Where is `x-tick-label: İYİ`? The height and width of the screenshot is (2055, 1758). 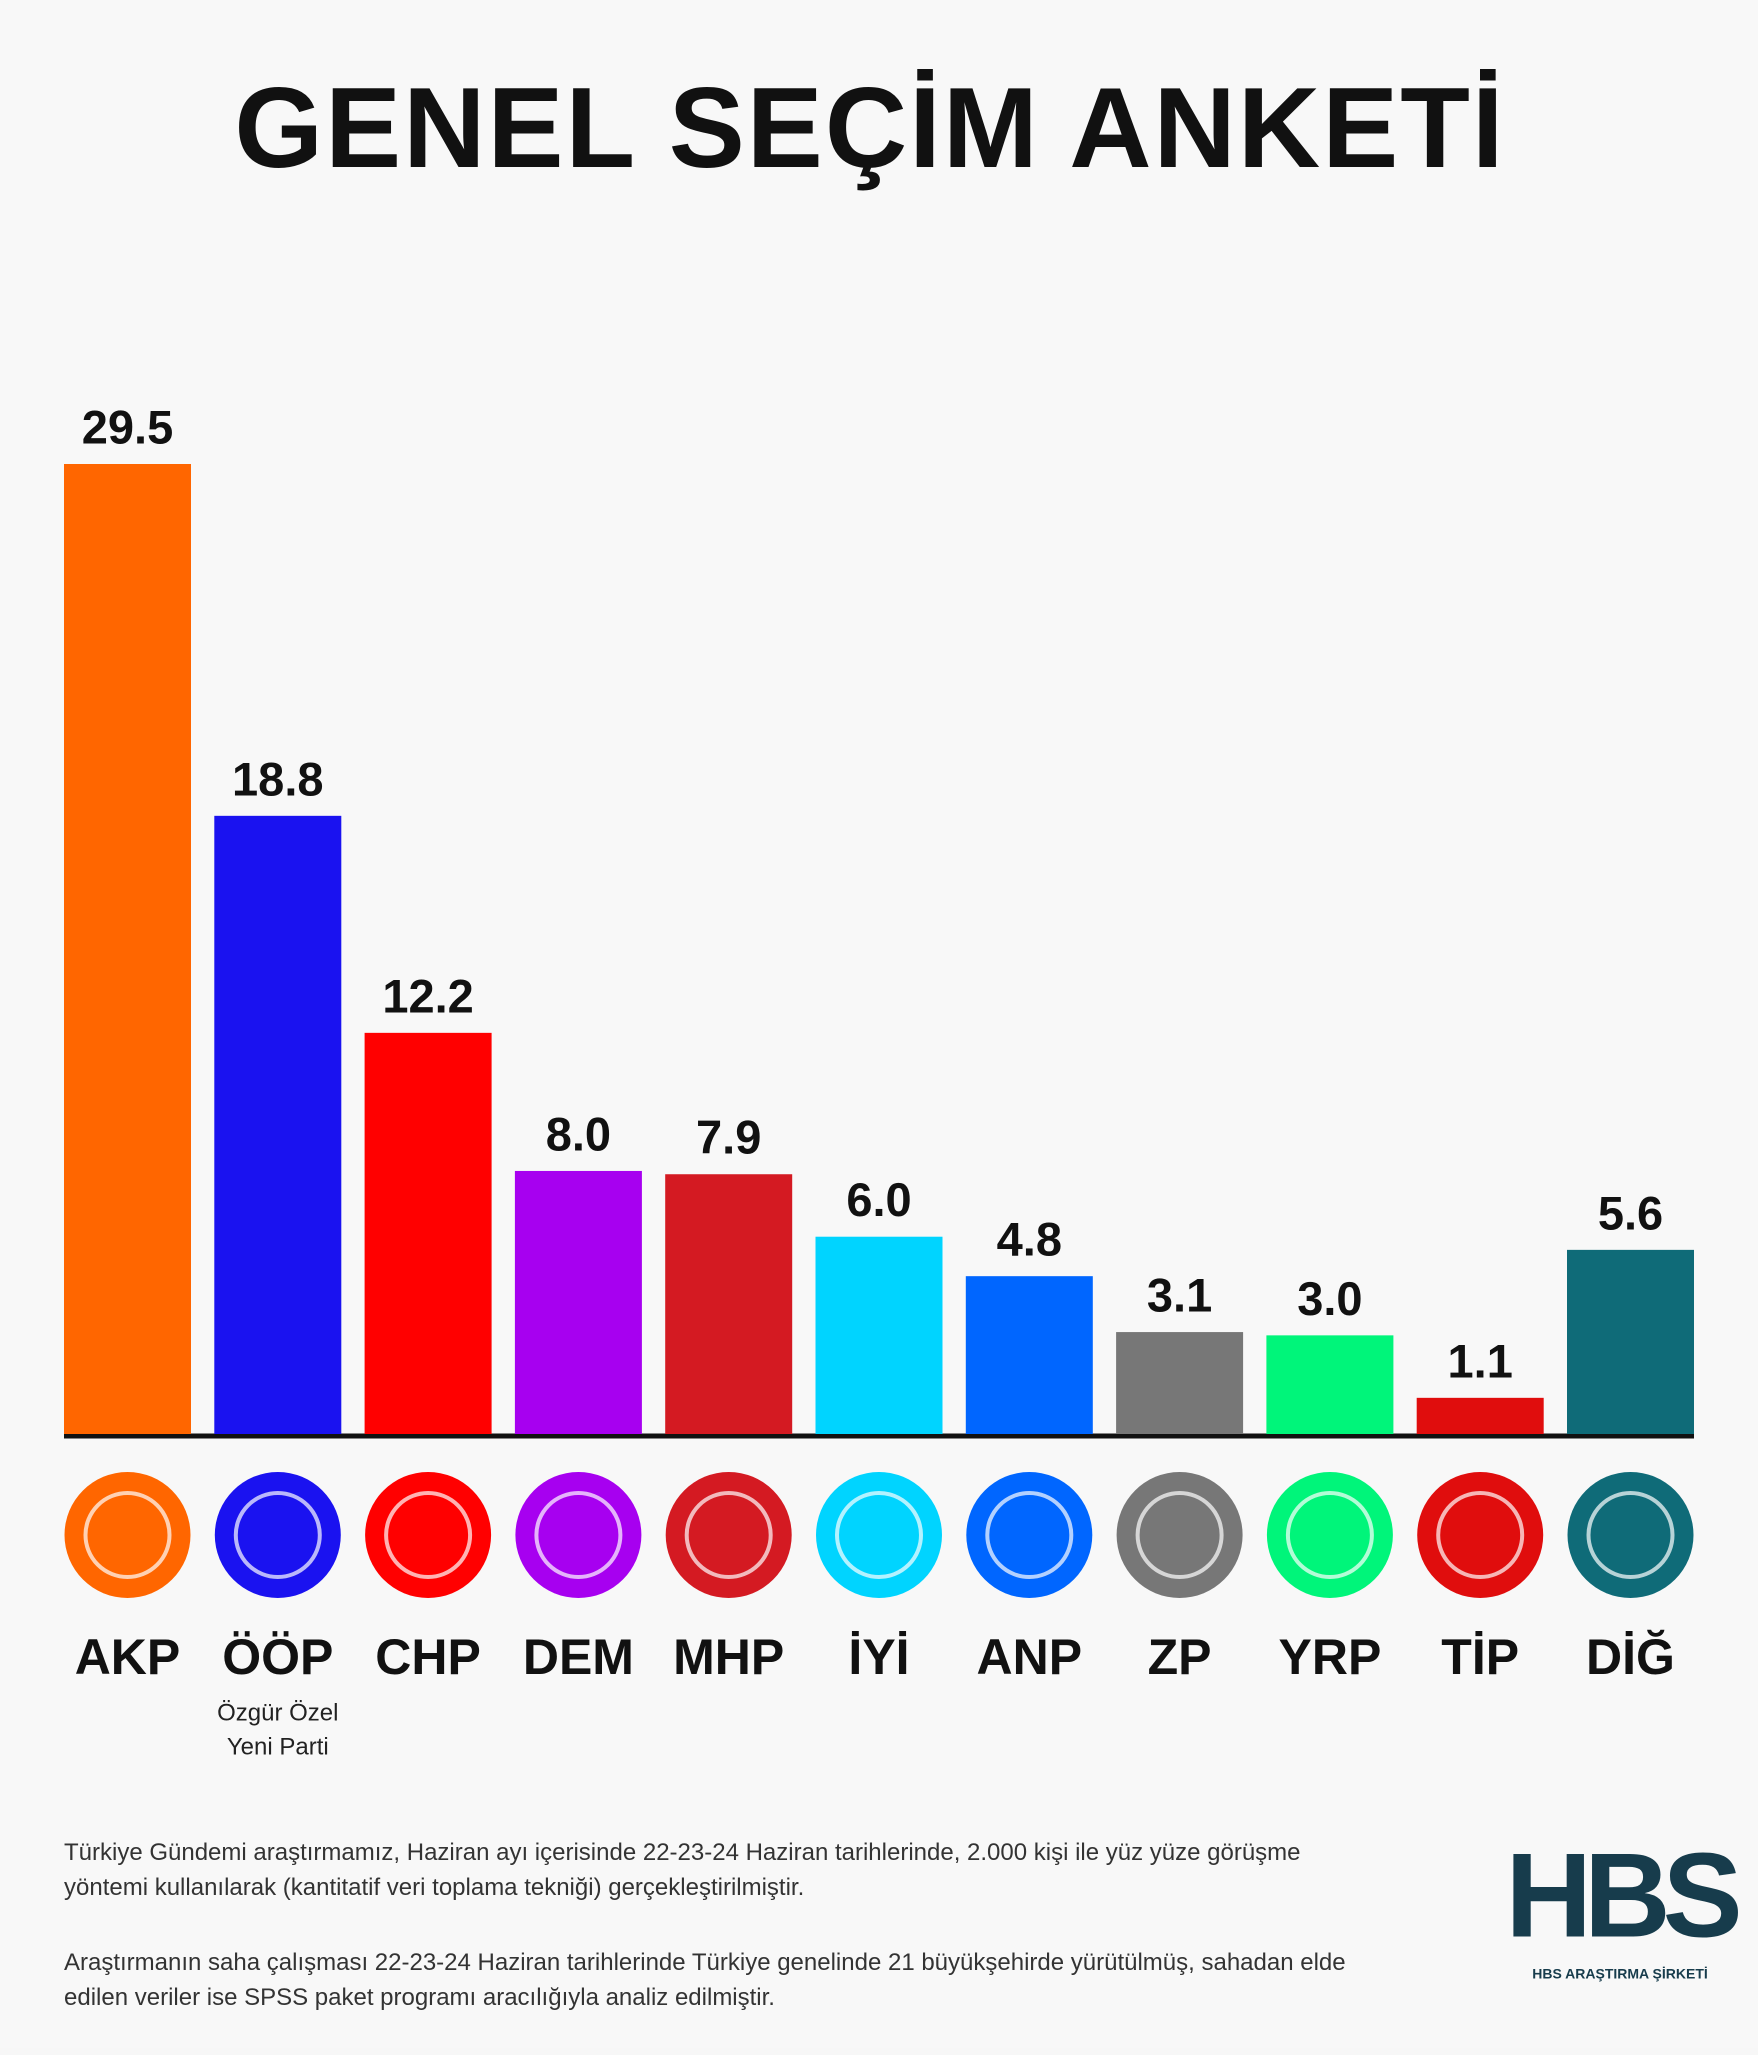
x-tick-label: İYİ is located at coordinates (878, 1657).